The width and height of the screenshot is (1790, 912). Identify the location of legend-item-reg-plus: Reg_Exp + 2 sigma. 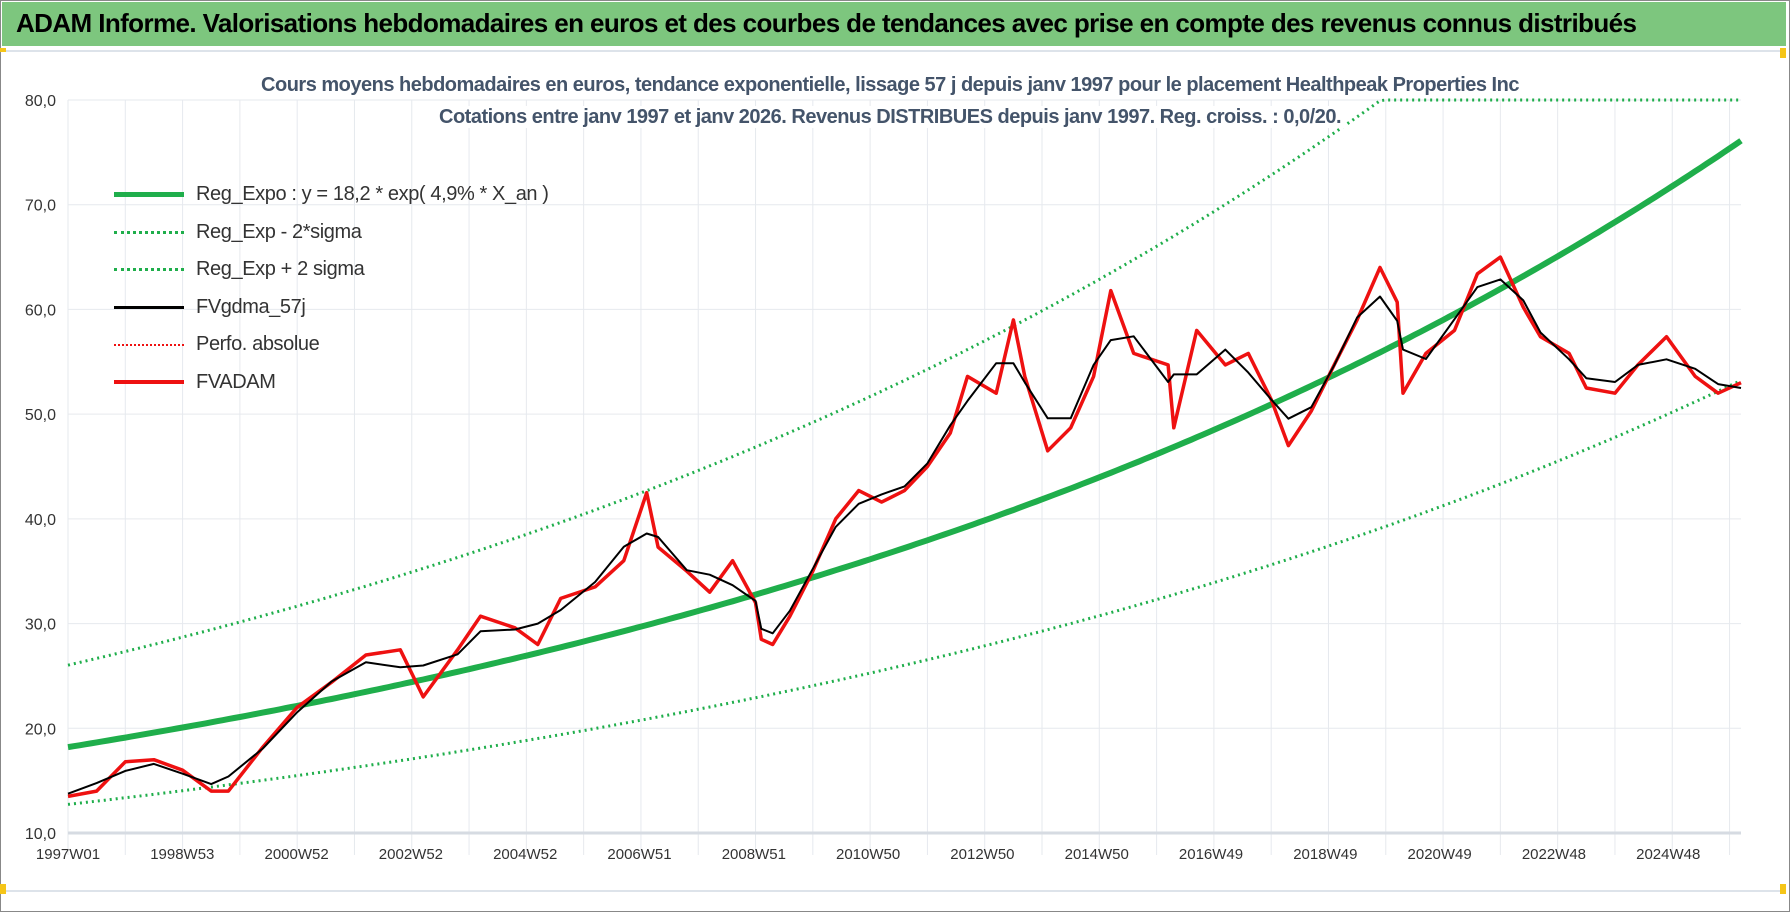
(331, 270).